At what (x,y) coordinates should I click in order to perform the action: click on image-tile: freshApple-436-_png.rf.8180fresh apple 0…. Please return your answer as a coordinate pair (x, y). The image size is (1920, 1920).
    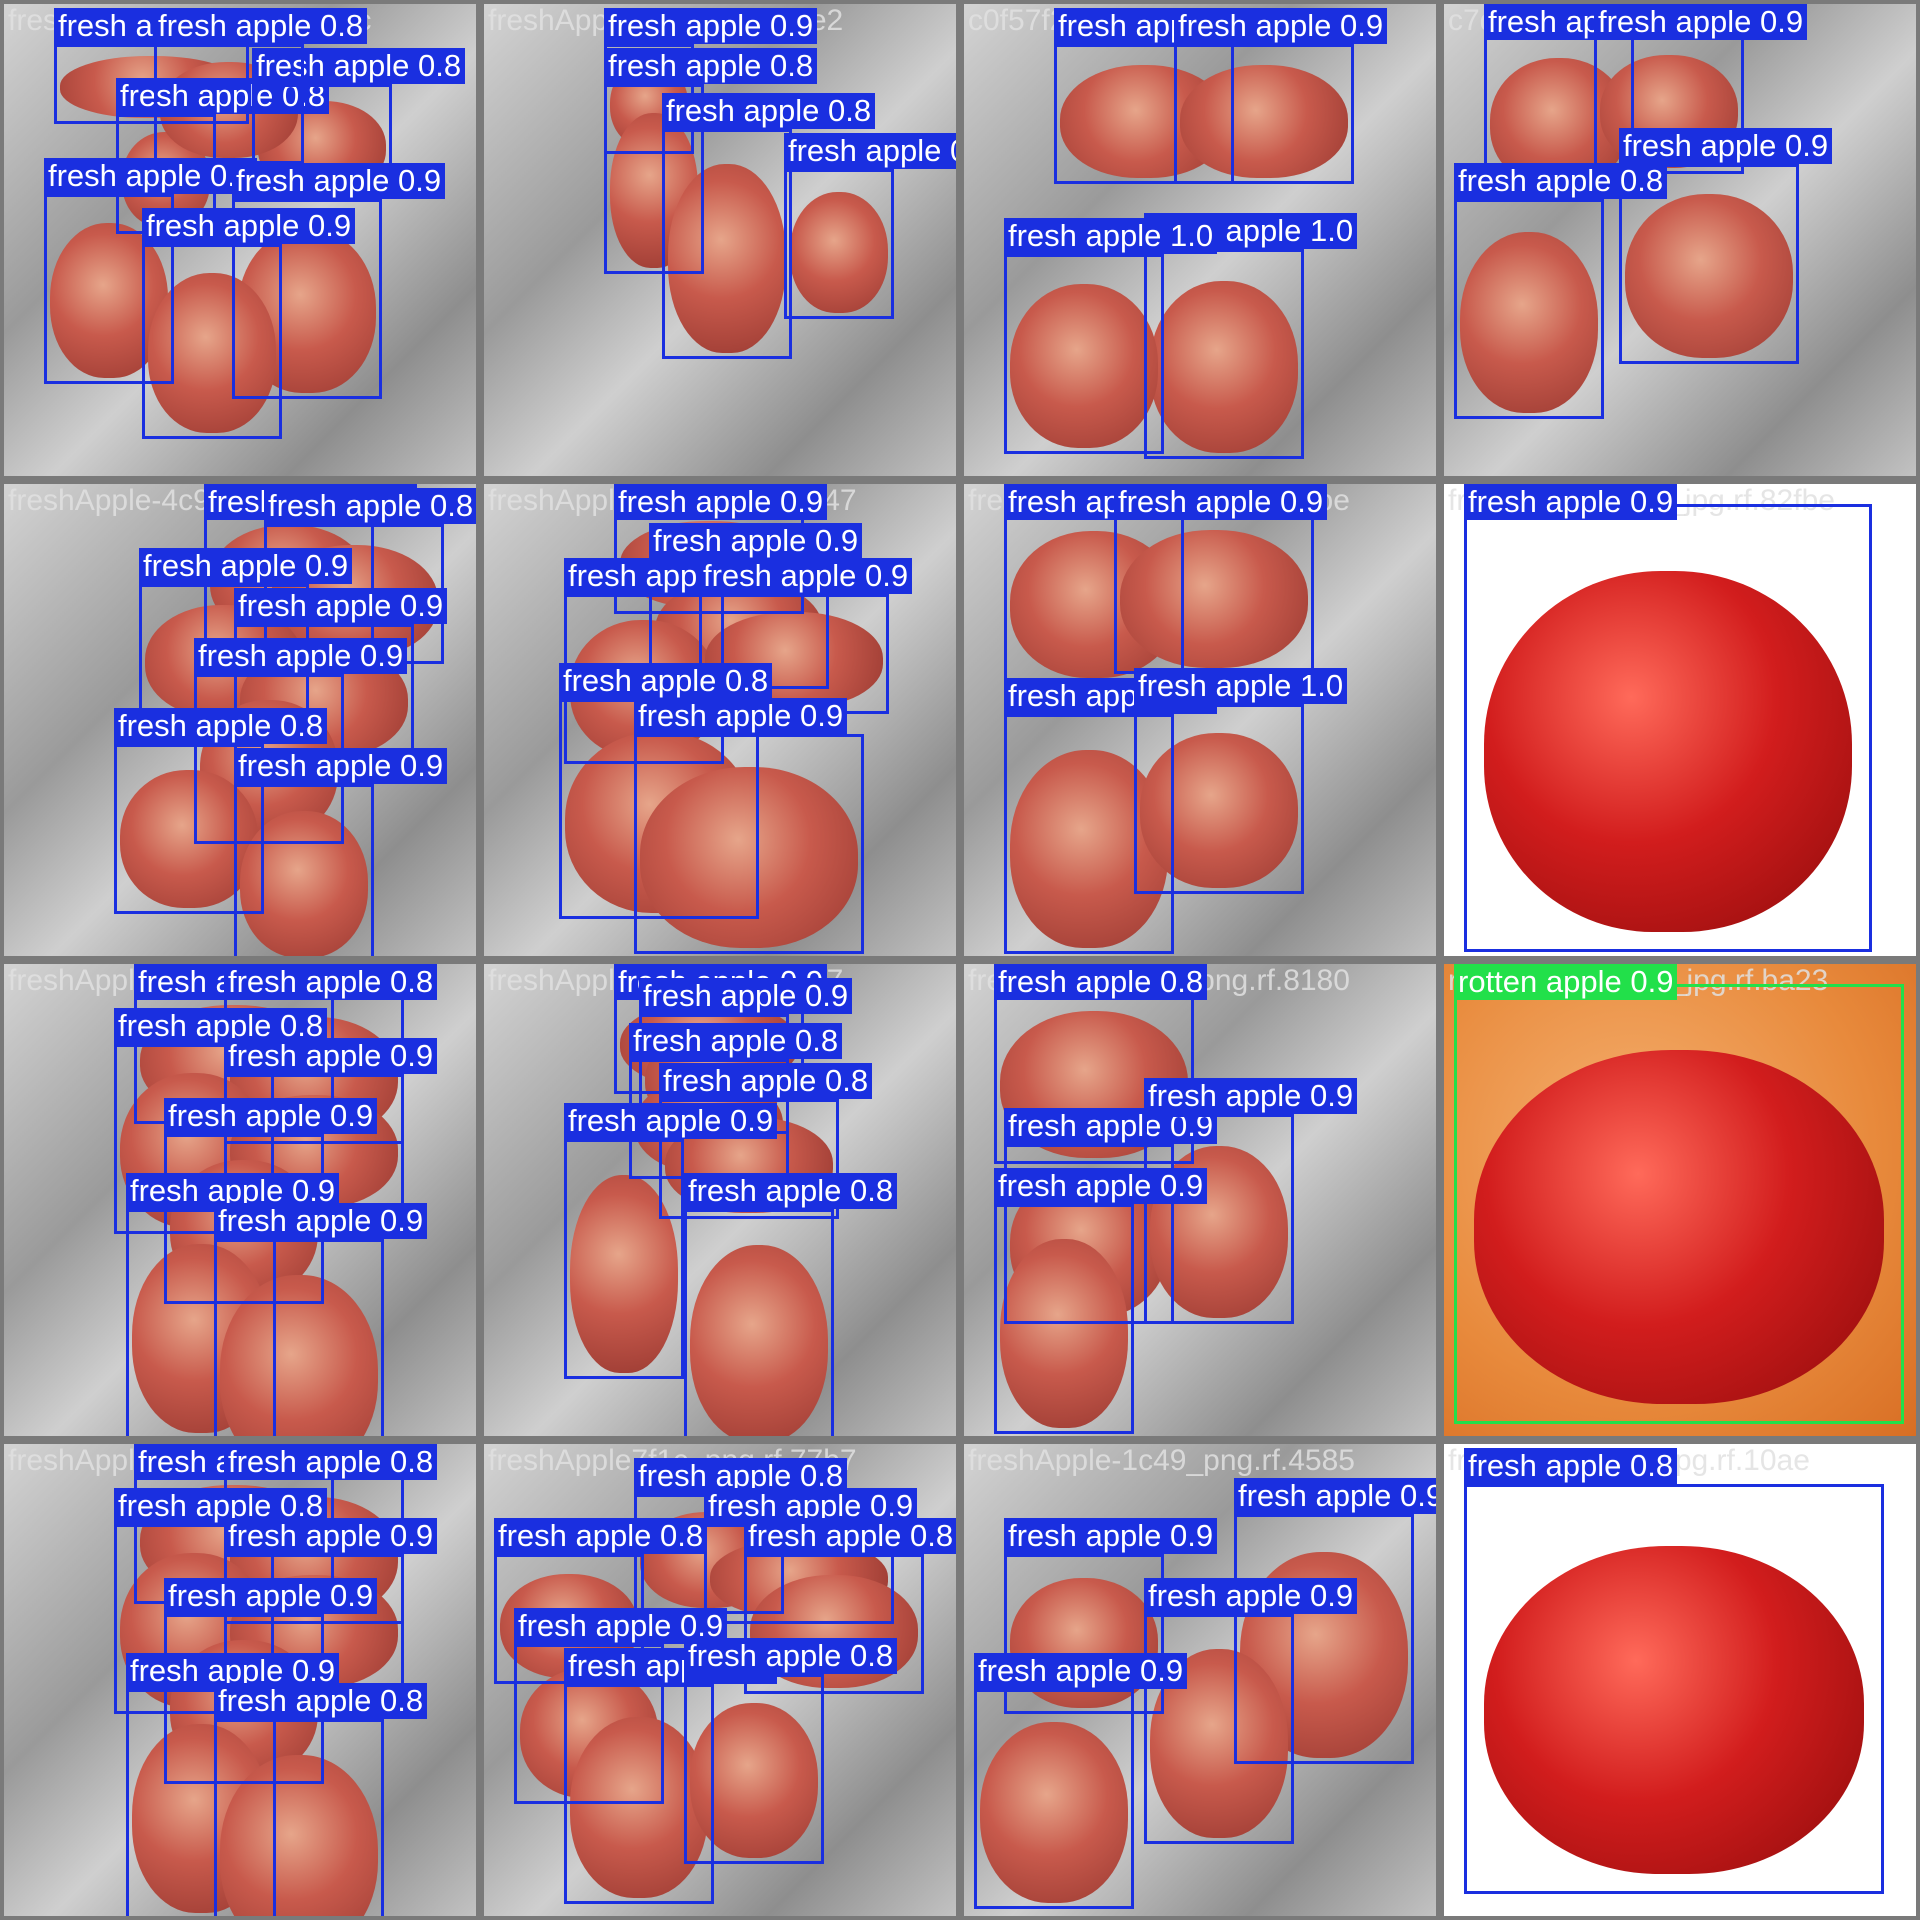
    Looking at the image, I should click on (1200, 1200).